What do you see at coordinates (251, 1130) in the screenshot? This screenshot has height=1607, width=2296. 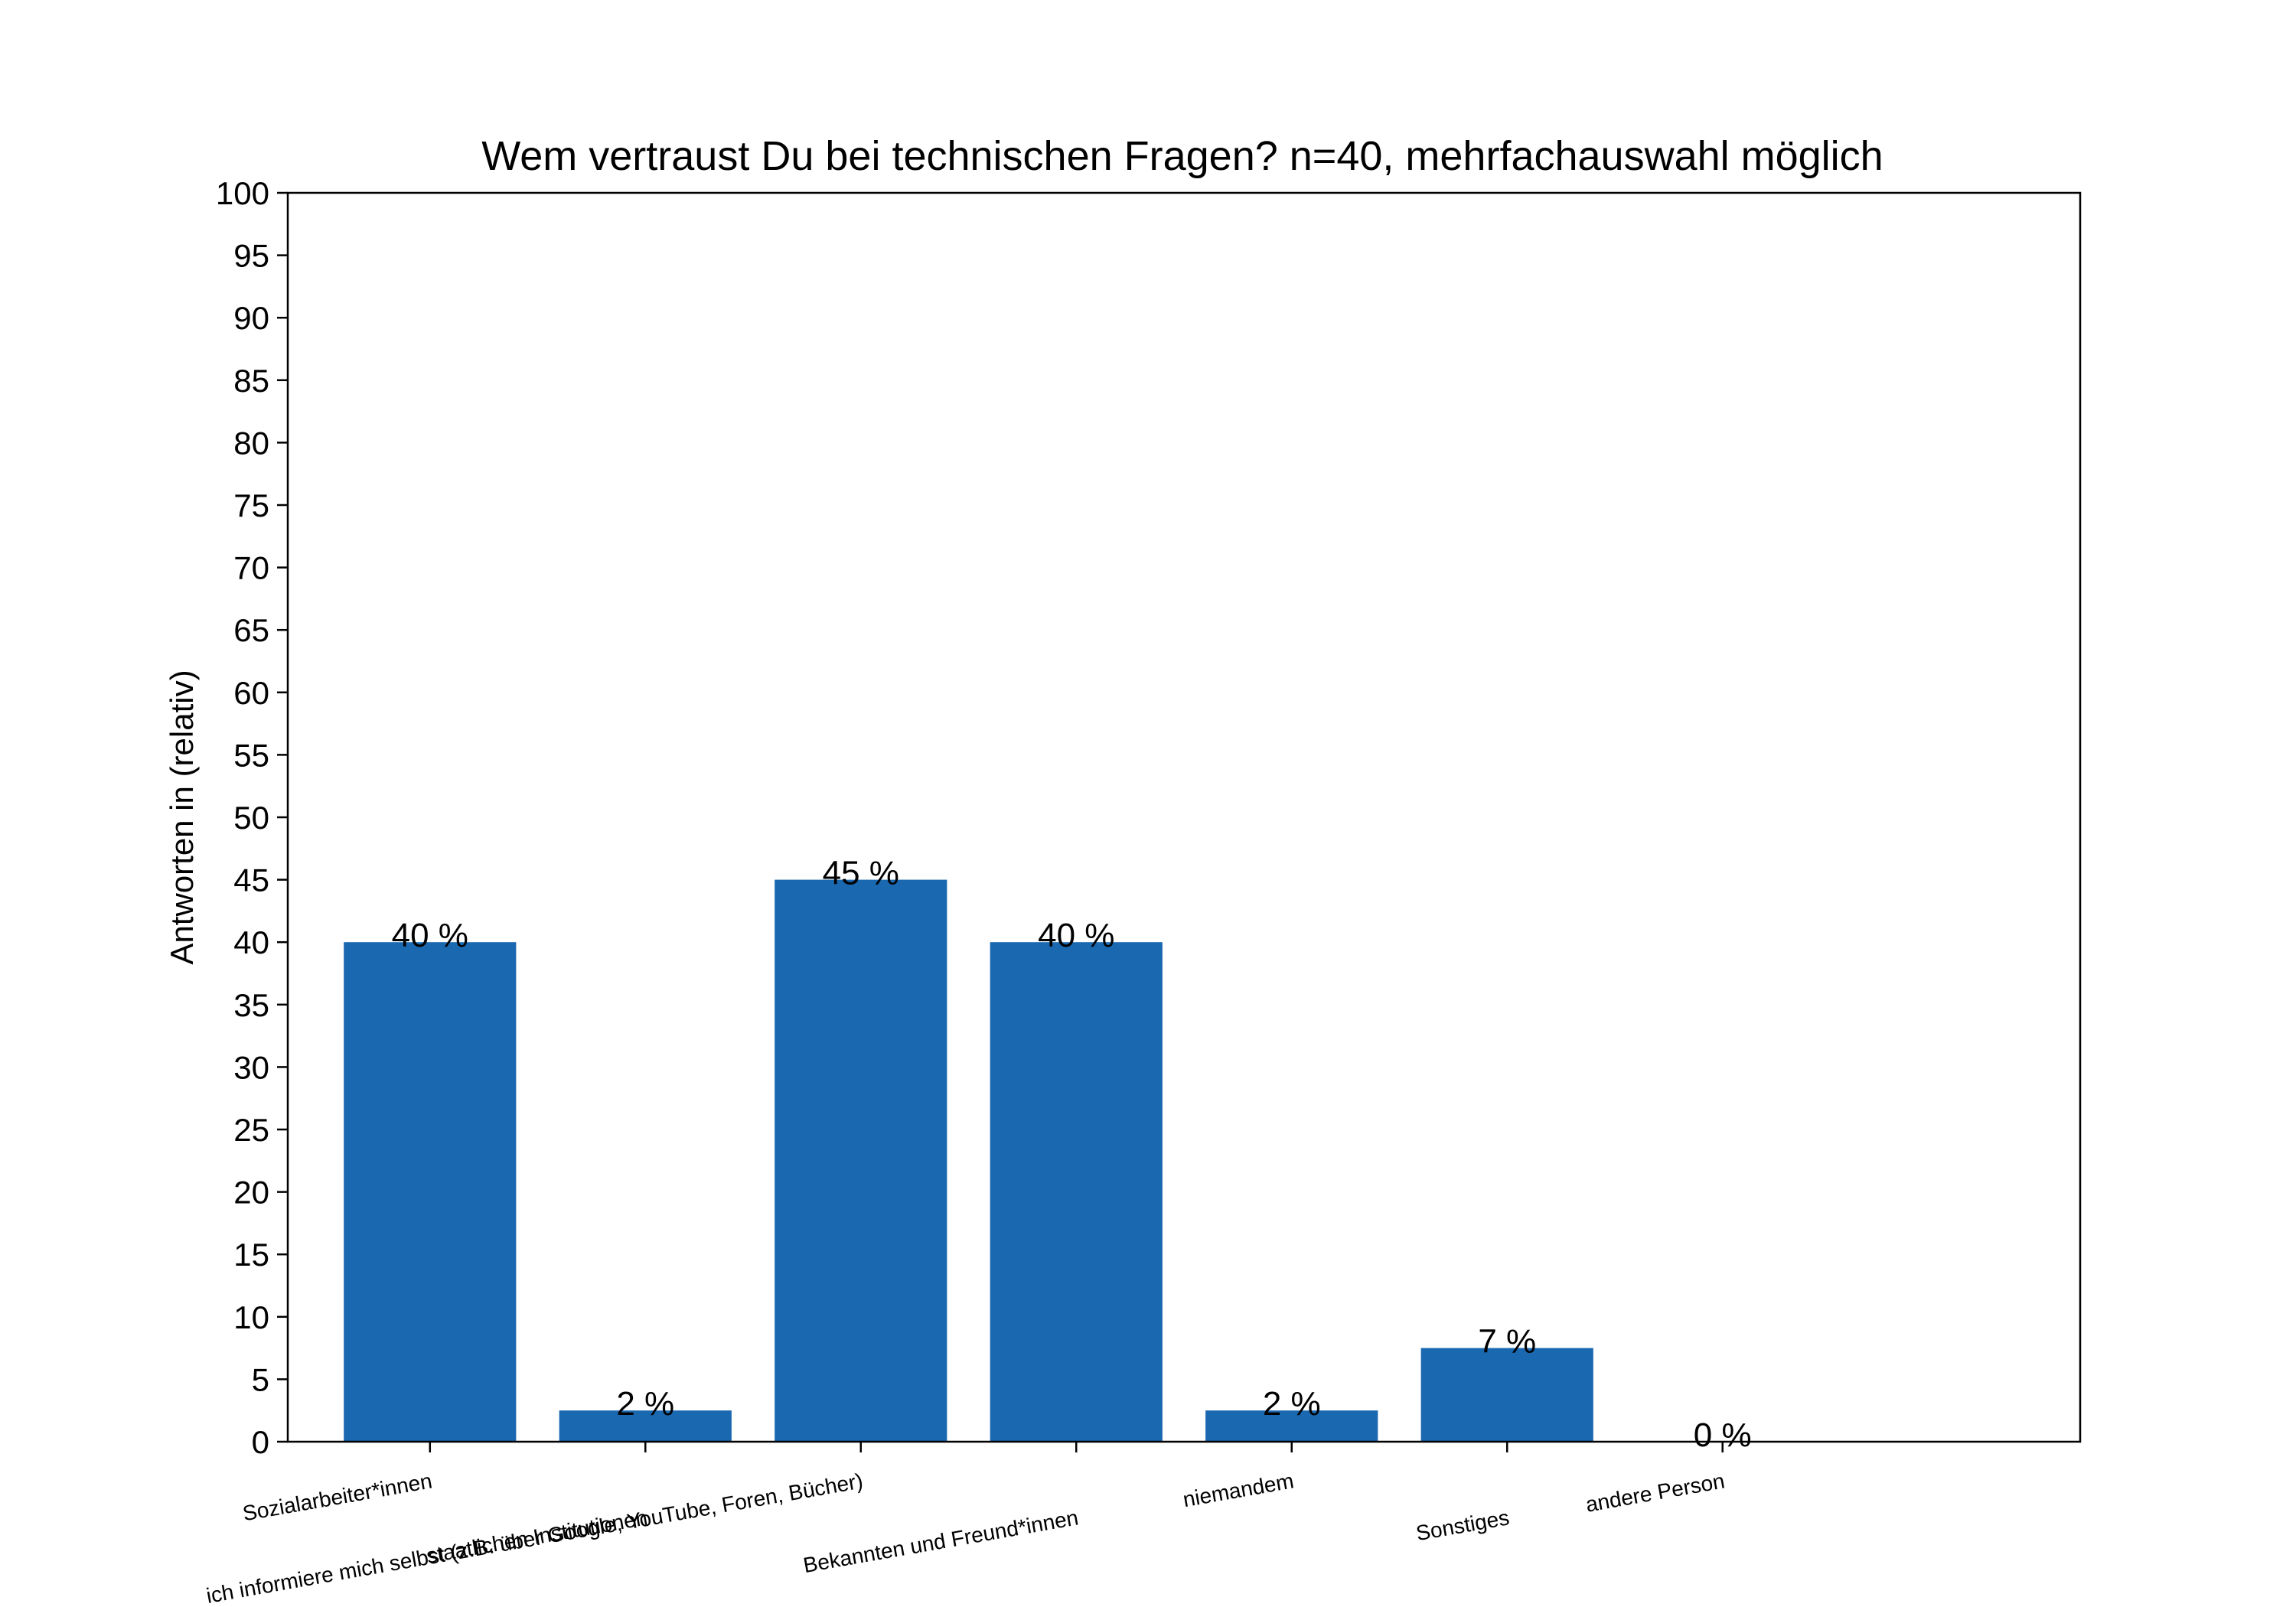 I see `y-tick-label: 25` at bounding box center [251, 1130].